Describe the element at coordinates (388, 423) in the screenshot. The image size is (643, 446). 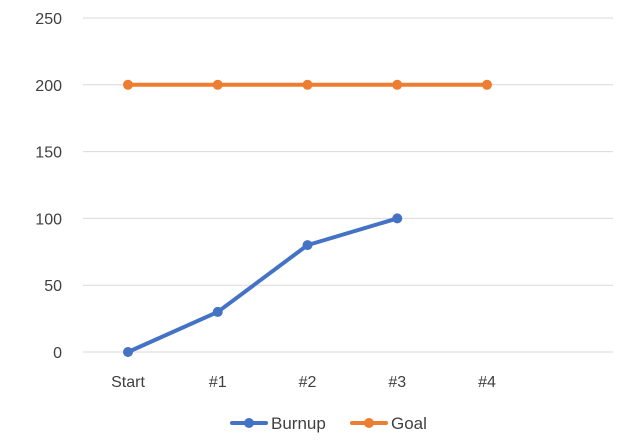
I see `legend-item-goal: Goal` at that location.